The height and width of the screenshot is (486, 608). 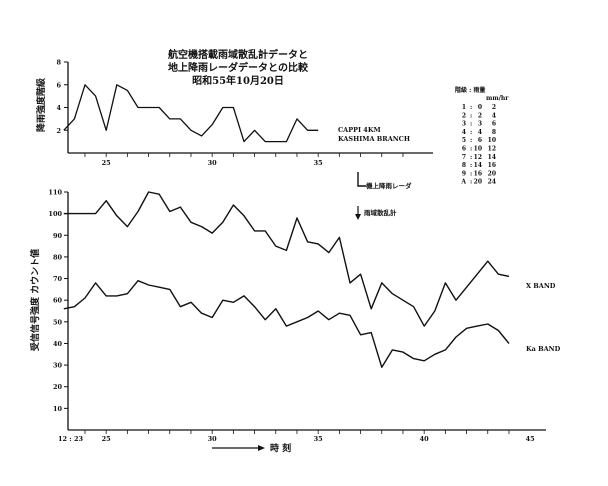 What do you see at coordinates (494, 107) in the screenshot?
I see `legend-max: 2` at bounding box center [494, 107].